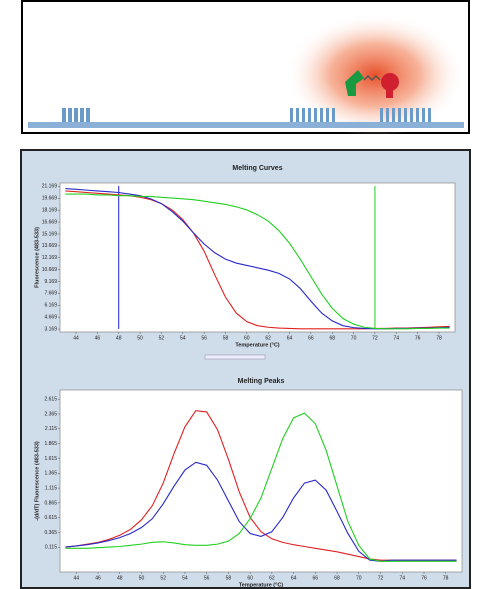 The image size is (479, 589). Describe the element at coordinates (50, 474) in the screenshot. I see `y-tick-label: 1.365` at that location.